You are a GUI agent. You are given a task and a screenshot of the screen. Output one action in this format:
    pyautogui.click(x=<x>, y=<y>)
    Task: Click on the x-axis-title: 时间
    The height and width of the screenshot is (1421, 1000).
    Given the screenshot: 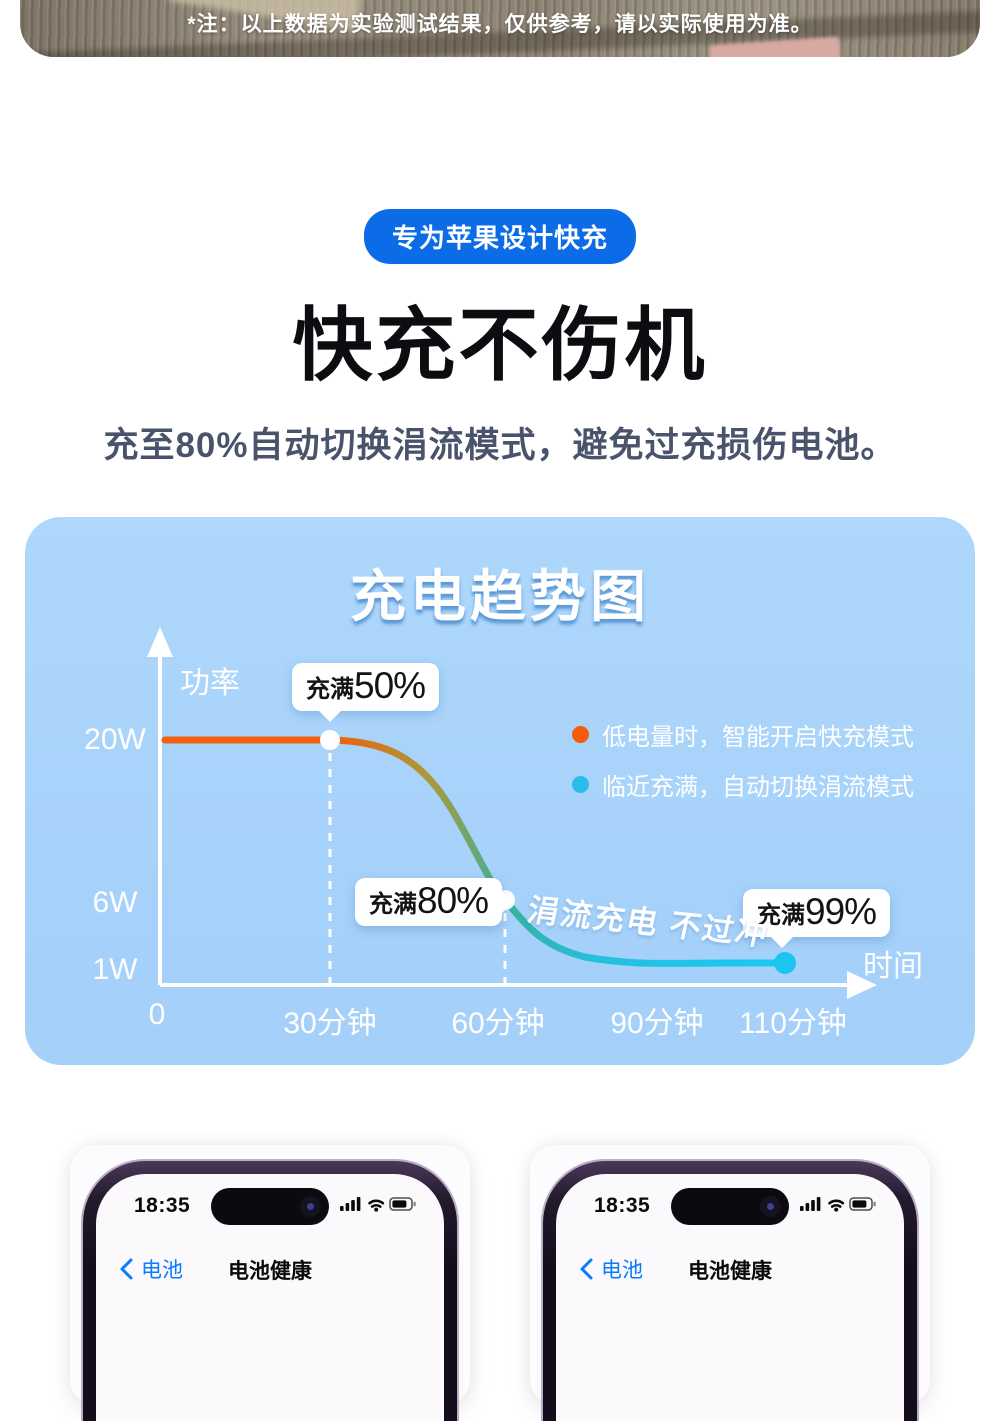 What is the action you would take?
    pyautogui.click(x=893, y=966)
    